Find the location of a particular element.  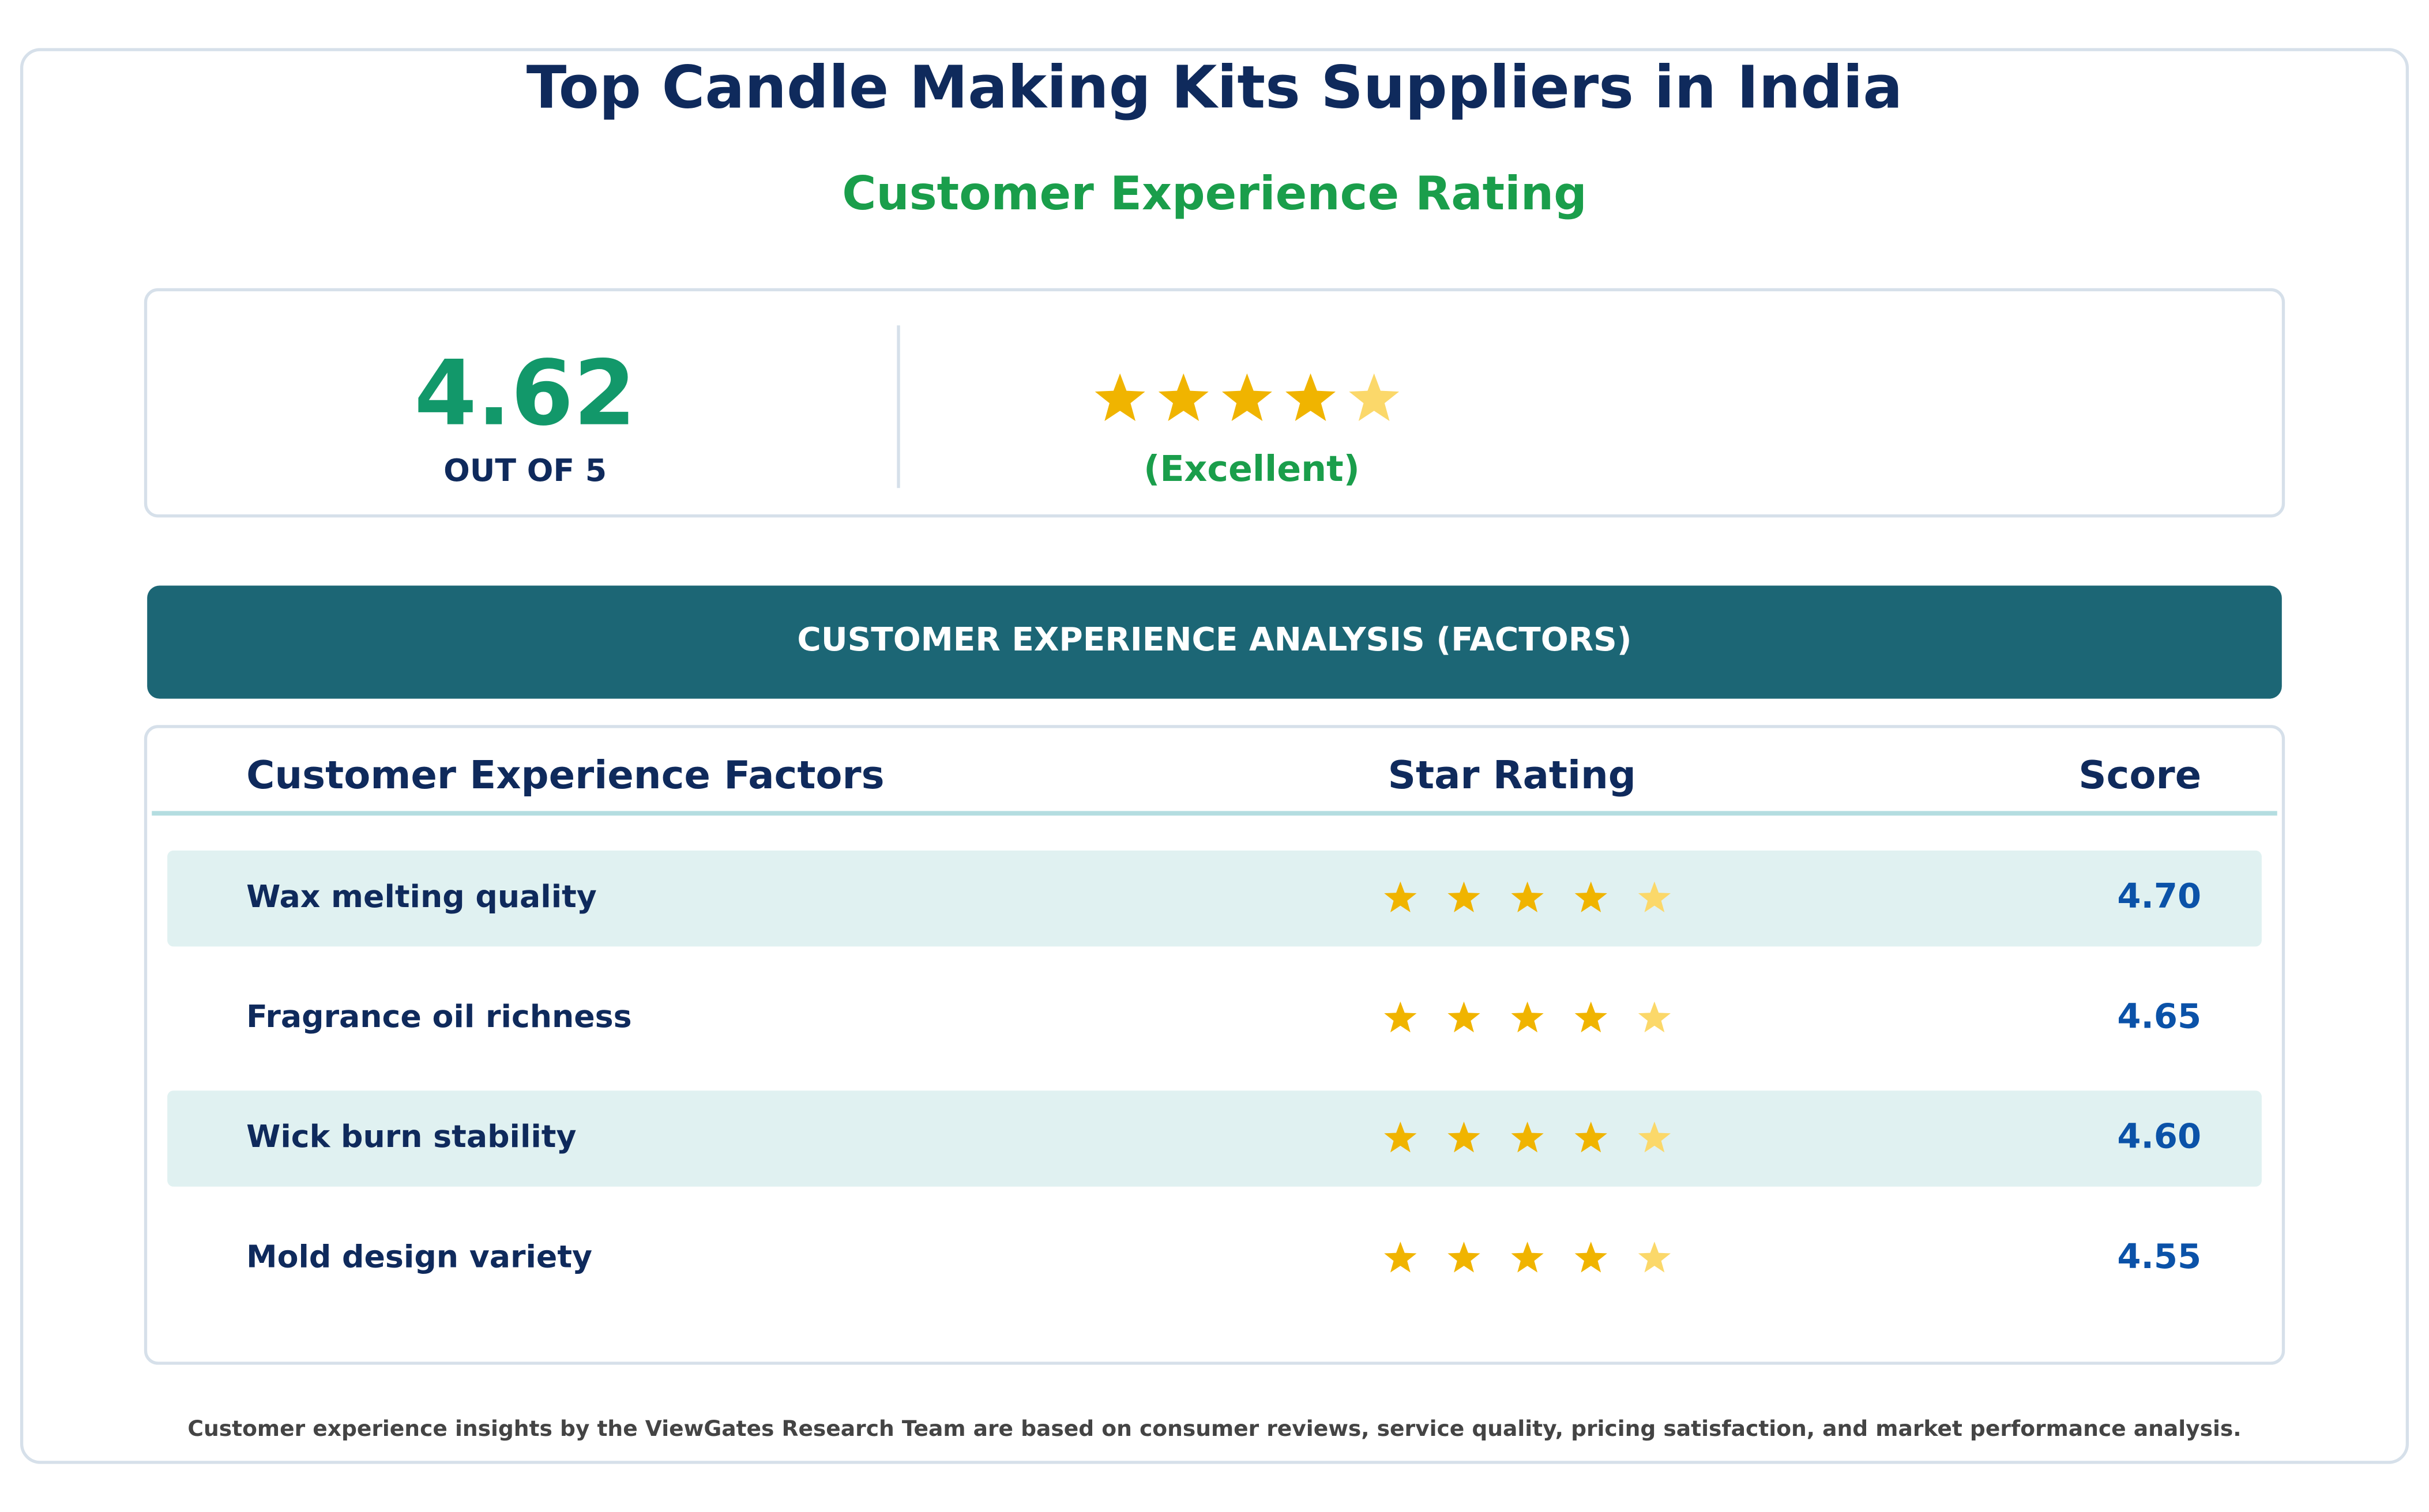

factor-name: Mold design variety is located at coordinates (419, 1256).